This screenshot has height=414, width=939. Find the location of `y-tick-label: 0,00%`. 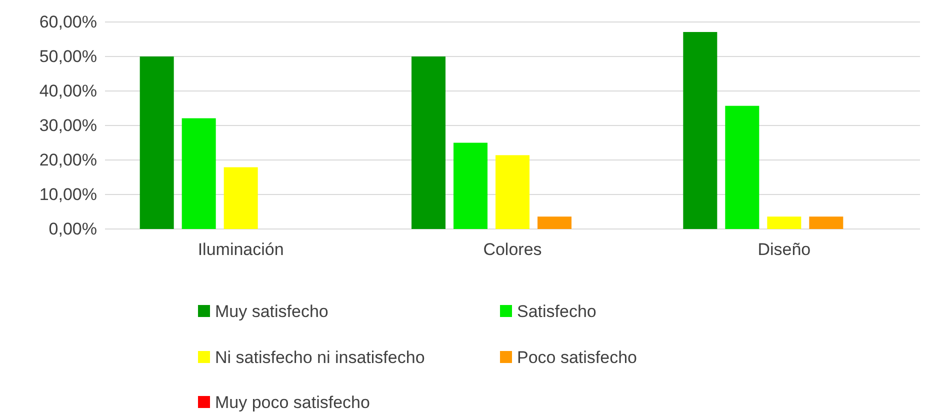

y-tick-label: 0,00% is located at coordinates (72, 228).